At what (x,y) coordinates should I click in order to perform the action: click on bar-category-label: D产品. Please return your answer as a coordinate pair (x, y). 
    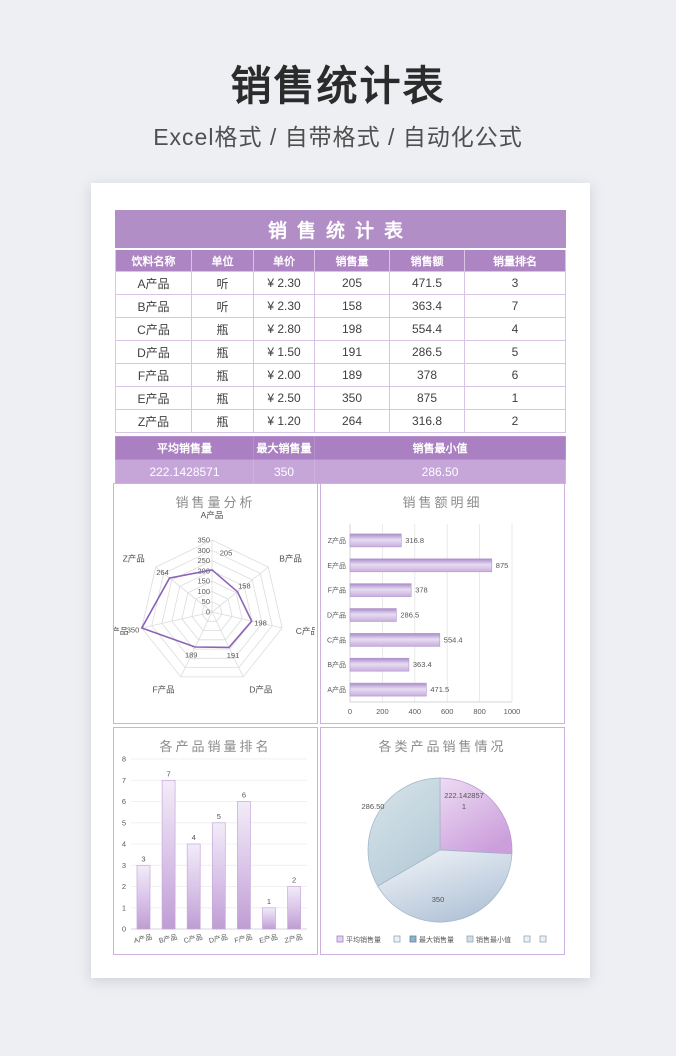
    Looking at the image, I should click on (336, 615).